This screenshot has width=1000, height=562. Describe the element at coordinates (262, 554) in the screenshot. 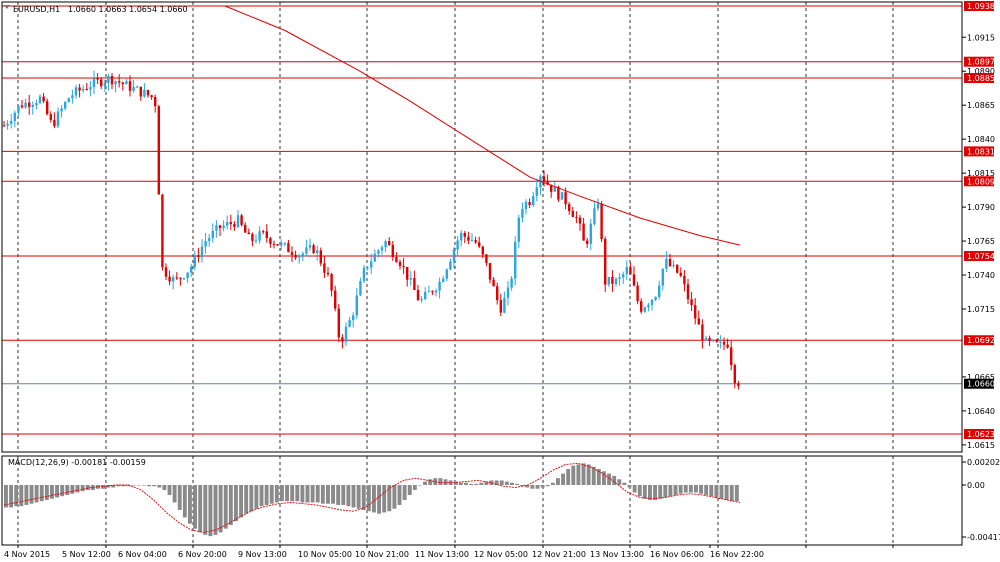

I see `time-label: 9 Nov 13:00` at that location.